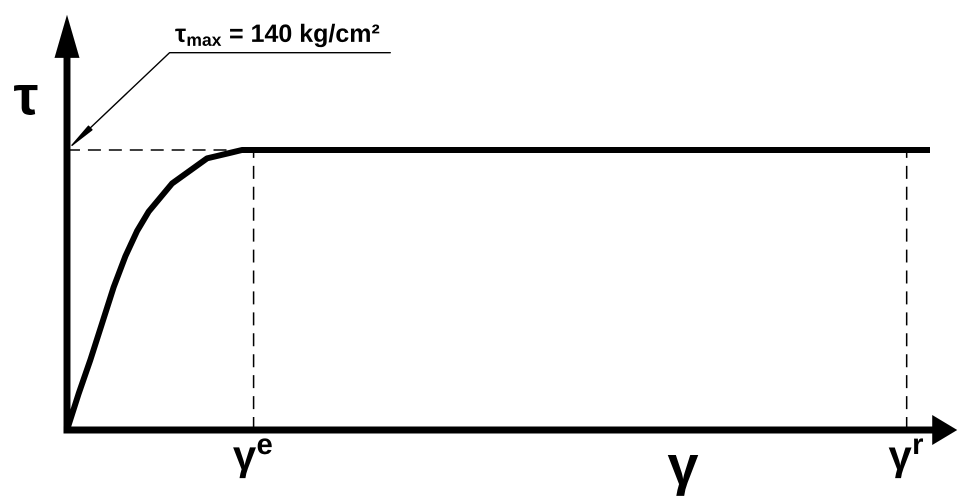  I want to click on text: τ$_{max}$ = 140 kg/cm², so click(277, 36).